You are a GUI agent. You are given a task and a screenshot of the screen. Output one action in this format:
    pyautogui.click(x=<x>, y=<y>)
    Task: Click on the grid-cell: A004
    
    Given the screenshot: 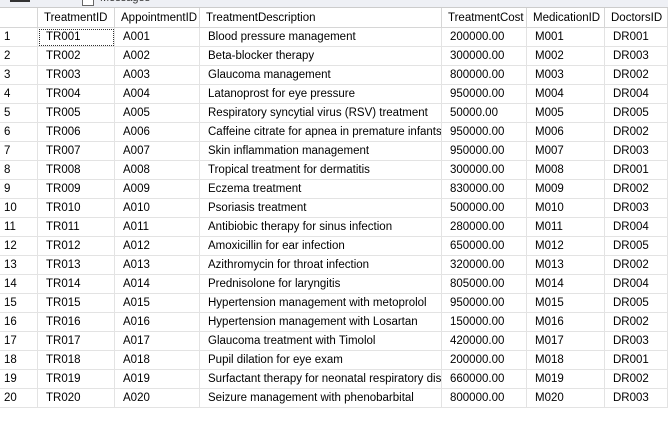 What is the action you would take?
    pyautogui.click(x=157, y=94)
    